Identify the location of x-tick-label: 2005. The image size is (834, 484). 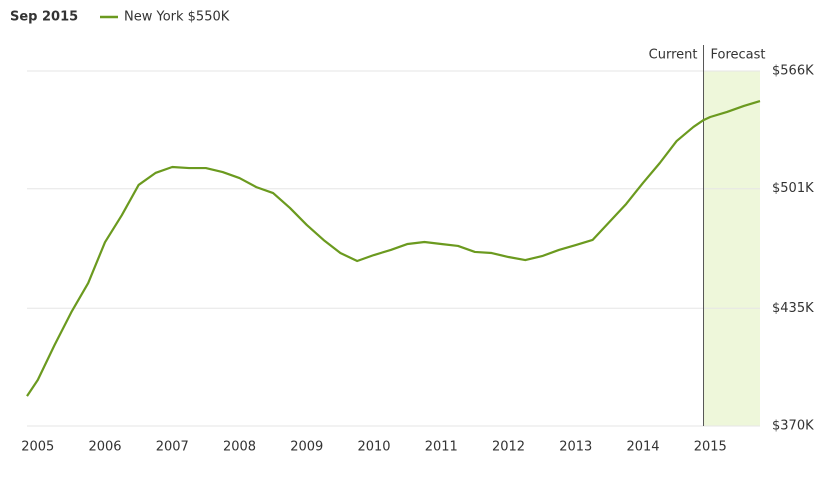
(37, 447).